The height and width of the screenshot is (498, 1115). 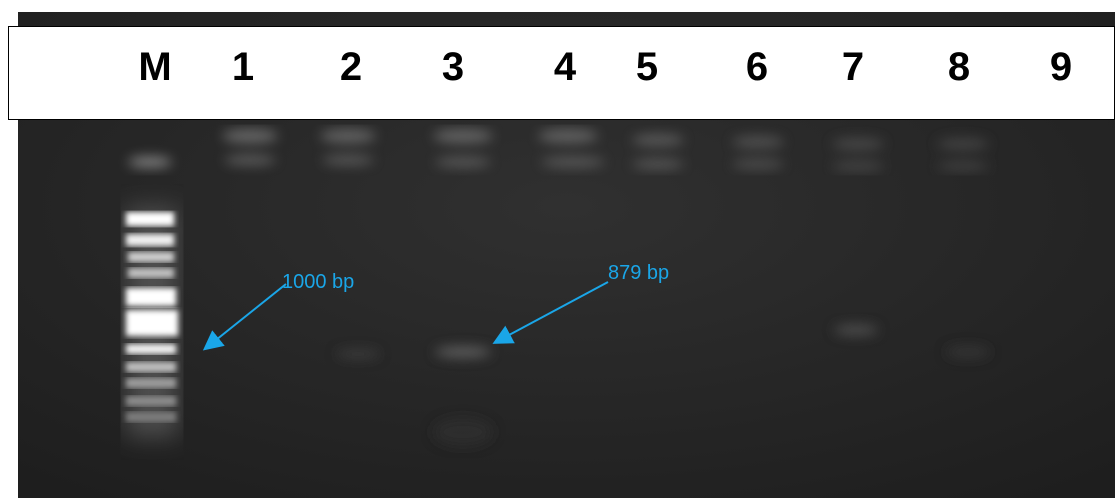 I want to click on lane-label-9: 9, so click(x=1061, y=67).